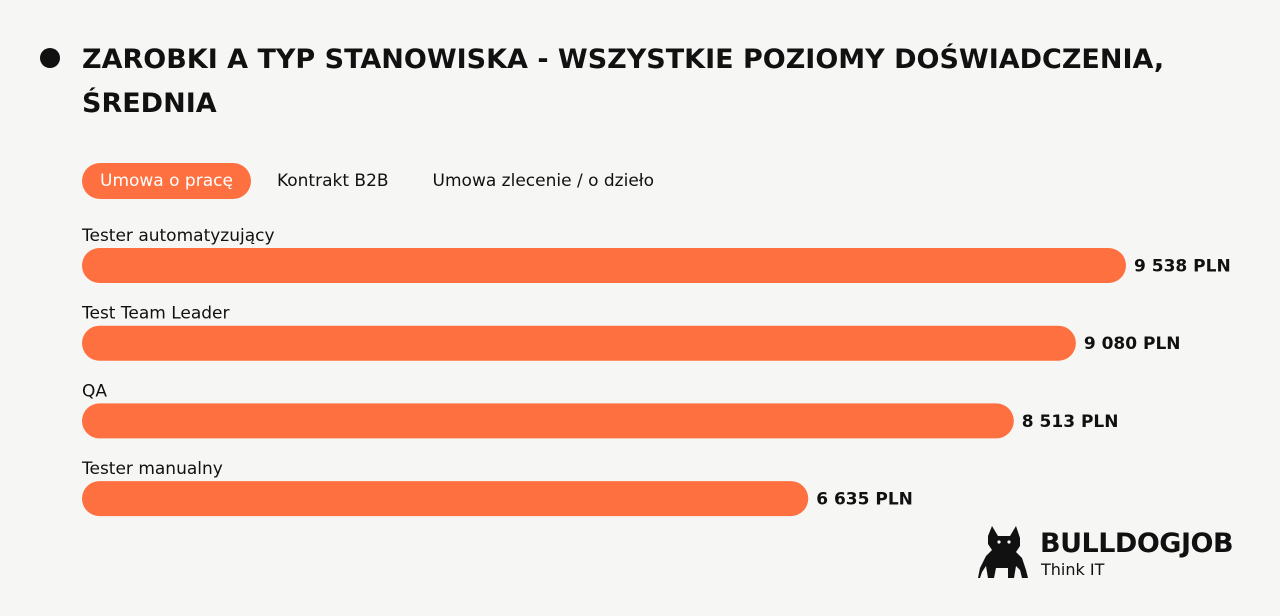 This screenshot has height=616, width=1280. Describe the element at coordinates (94, 391) in the screenshot. I see `category-label: QA` at that location.